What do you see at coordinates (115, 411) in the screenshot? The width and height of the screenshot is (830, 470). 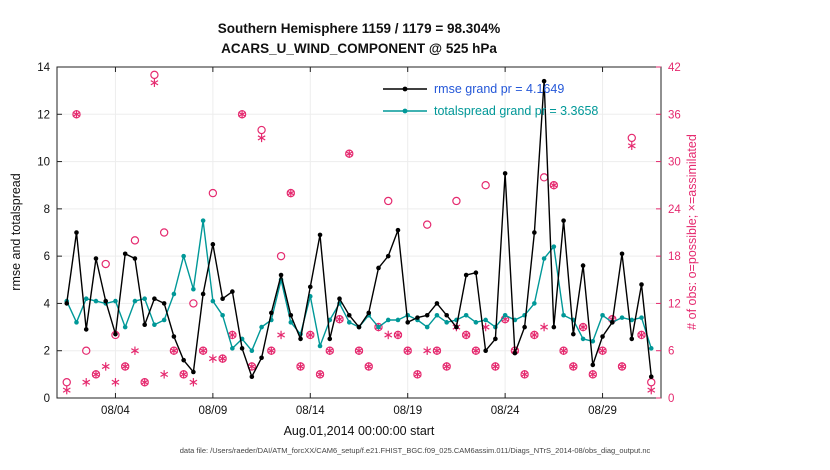 I see `svg-text: 08/04` at bounding box center [115, 411].